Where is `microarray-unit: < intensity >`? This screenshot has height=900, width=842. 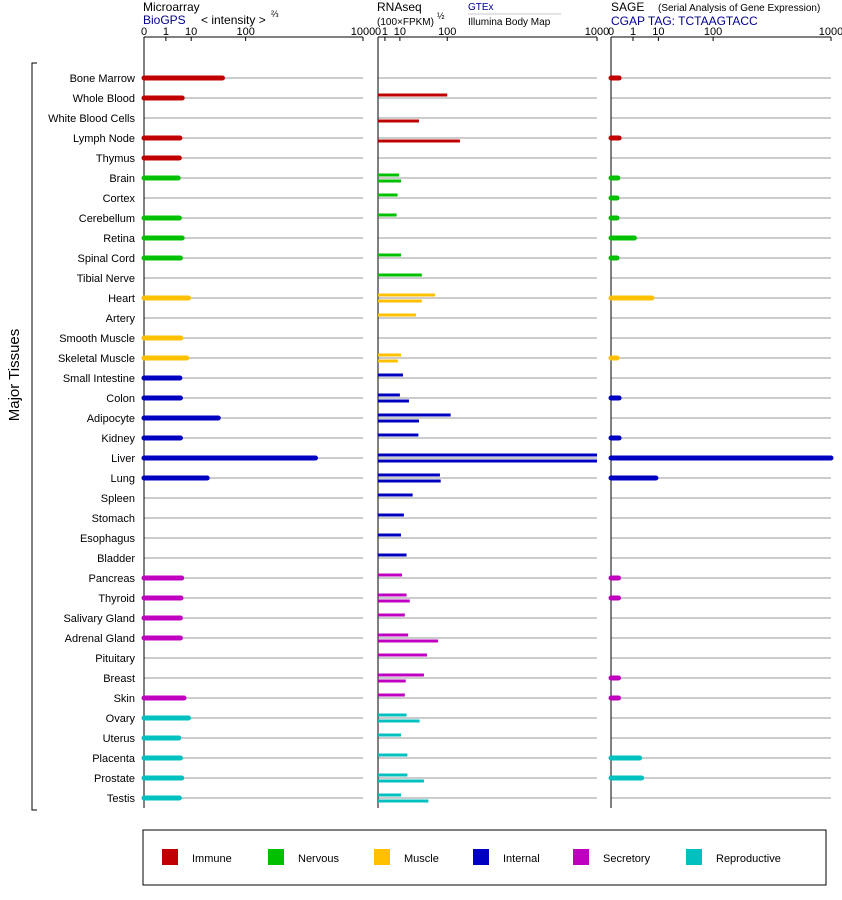 microarray-unit: < intensity > is located at coordinates (233, 20).